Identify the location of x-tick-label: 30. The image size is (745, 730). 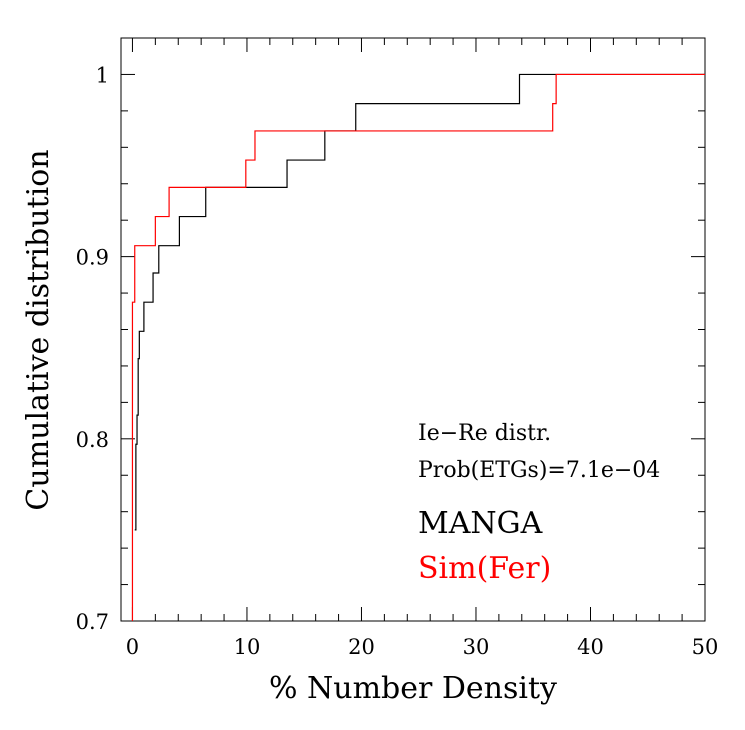
(476, 647).